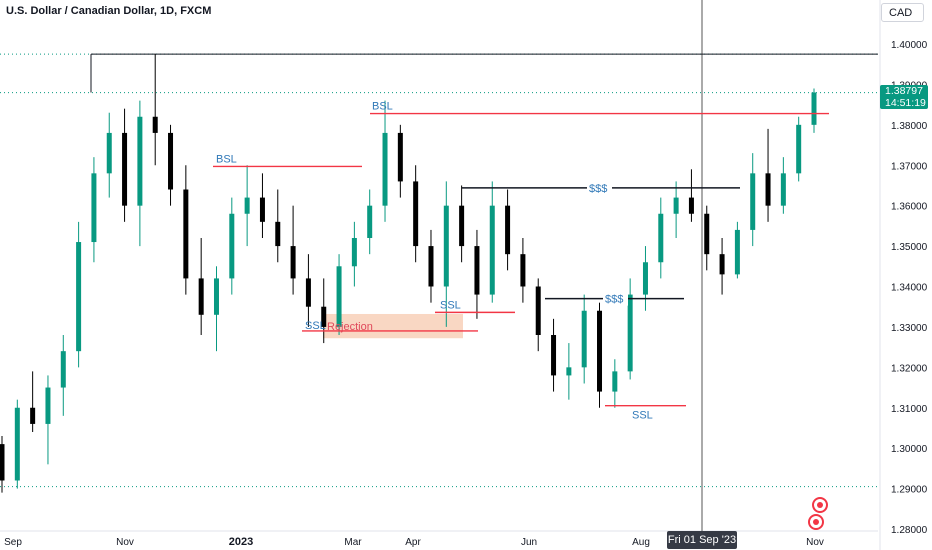 Image resolution: width=932 pixels, height=550 pixels. I want to click on bsl-label-1: BSL, so click(226, 159).